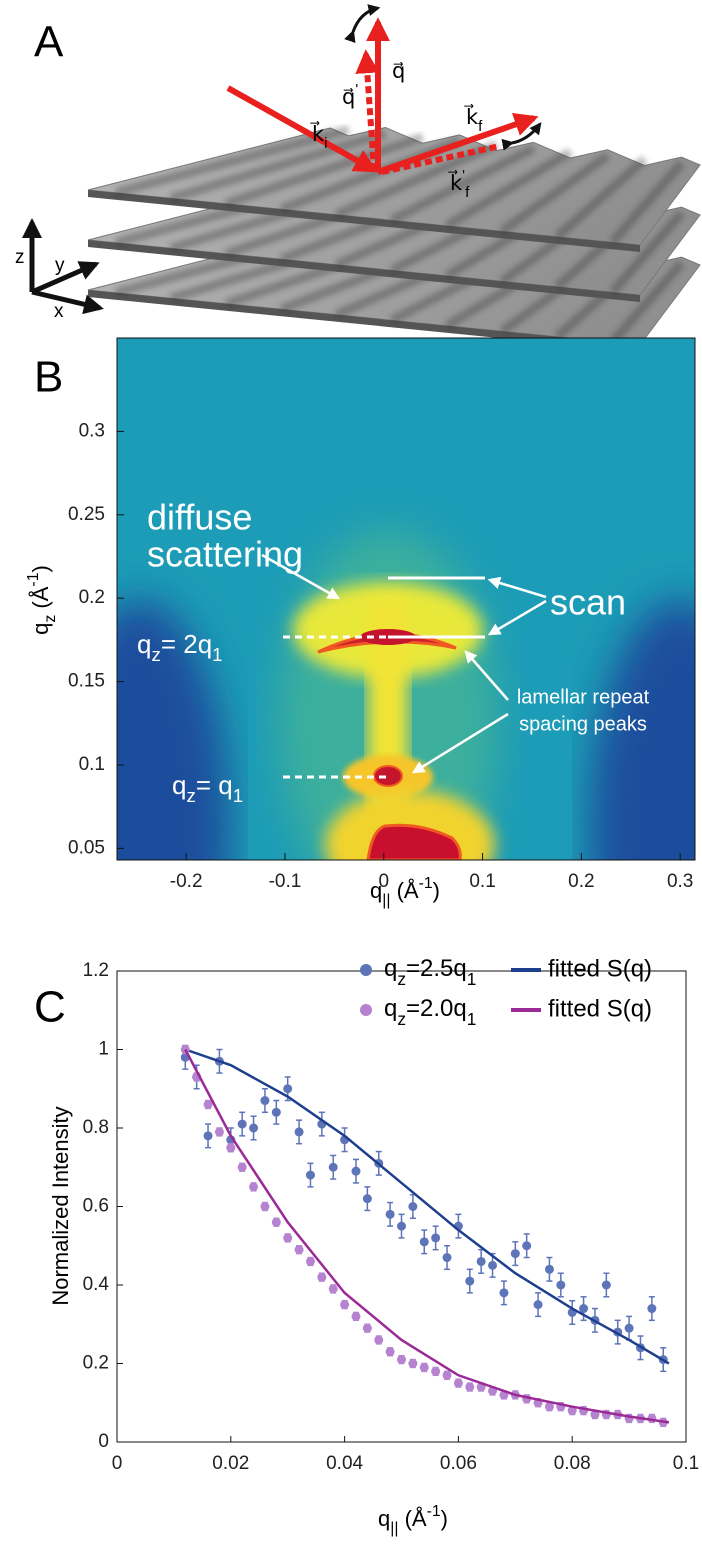 Image resolution: width=702 pixels, height=1544 pixels. Describe the element at coordinates (50, 1007) in the screenshot. I see `panel-label: C` at that location.